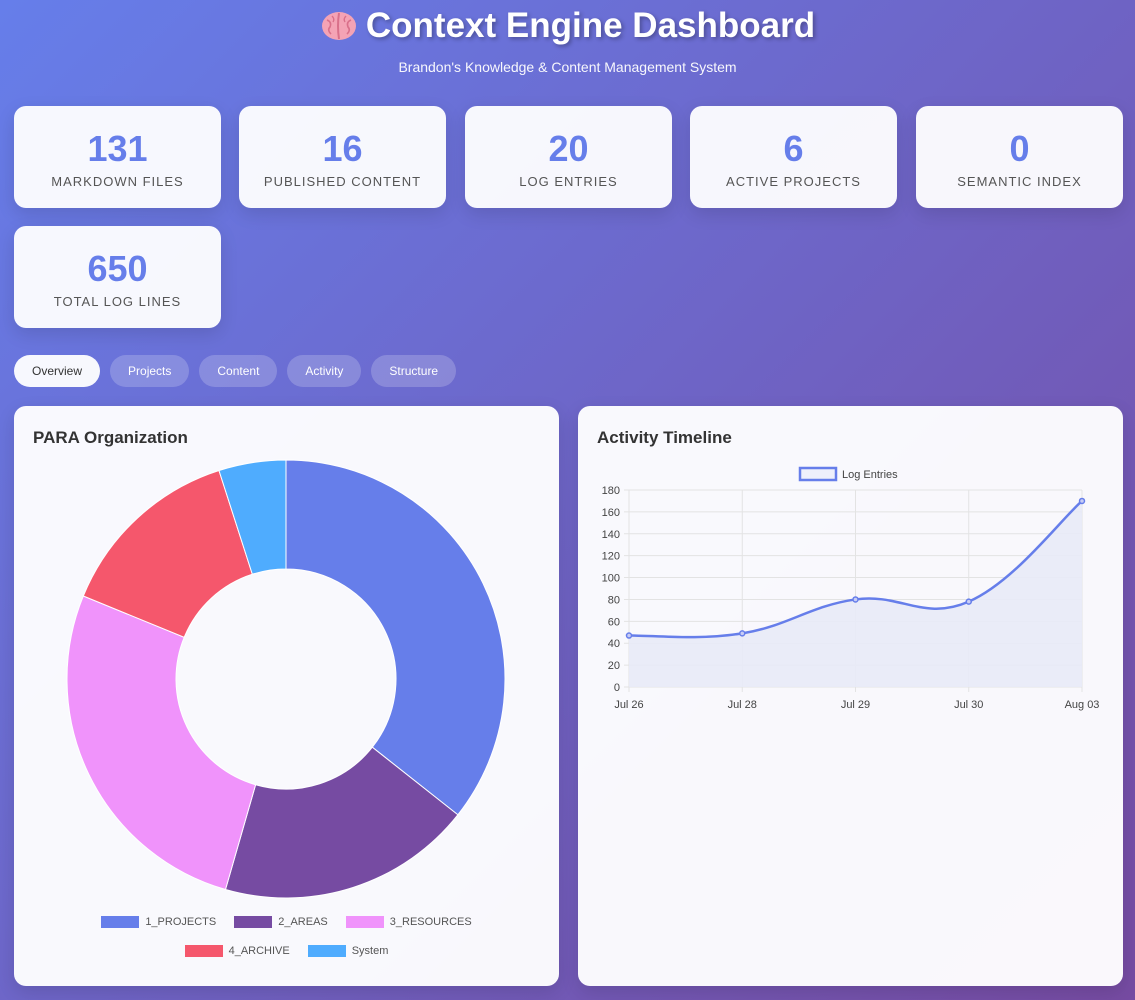  What do you see at coordinates (793, 181) in the screenshot?
I see `stat-label: ACTIVE PROJECTS` at bounding box center [793, 181].